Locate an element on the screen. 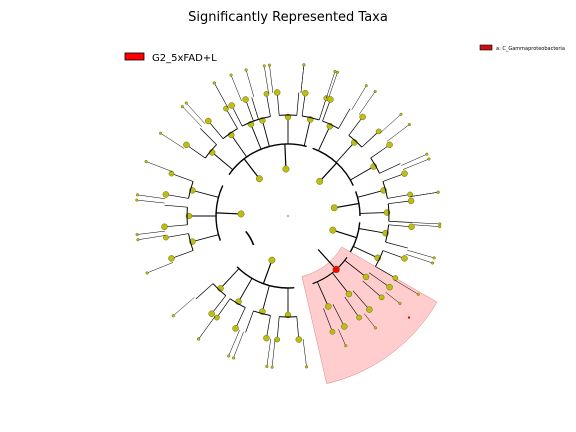 The image size is (576, 432). legend-right-swatch is located at coordinates (486, 47).